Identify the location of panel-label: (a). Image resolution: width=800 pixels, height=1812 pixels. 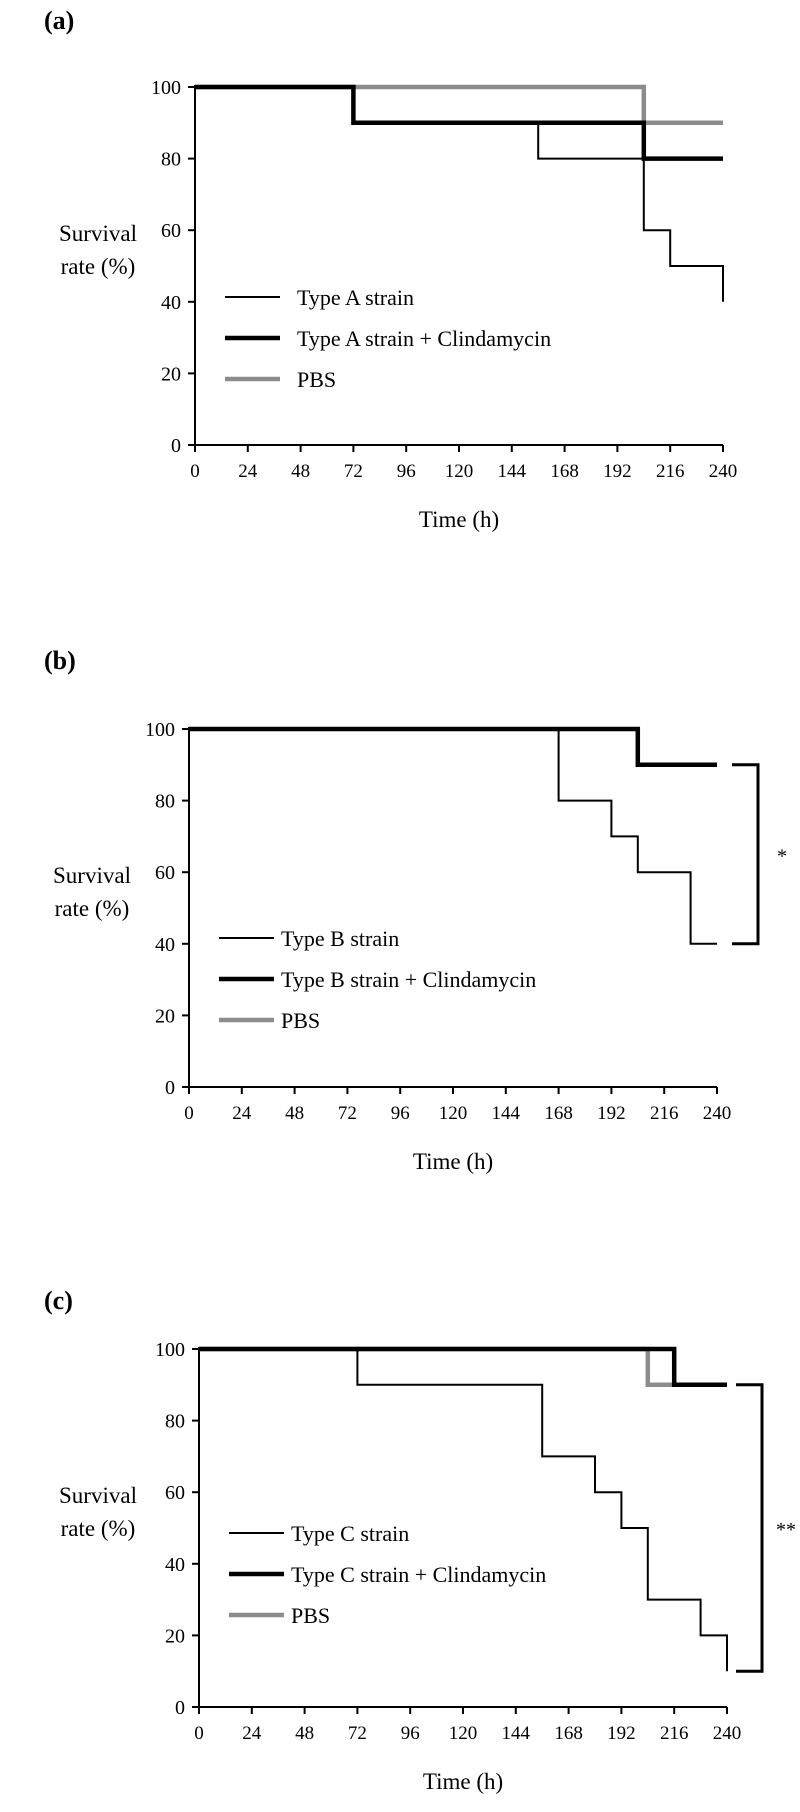
(59, 20).